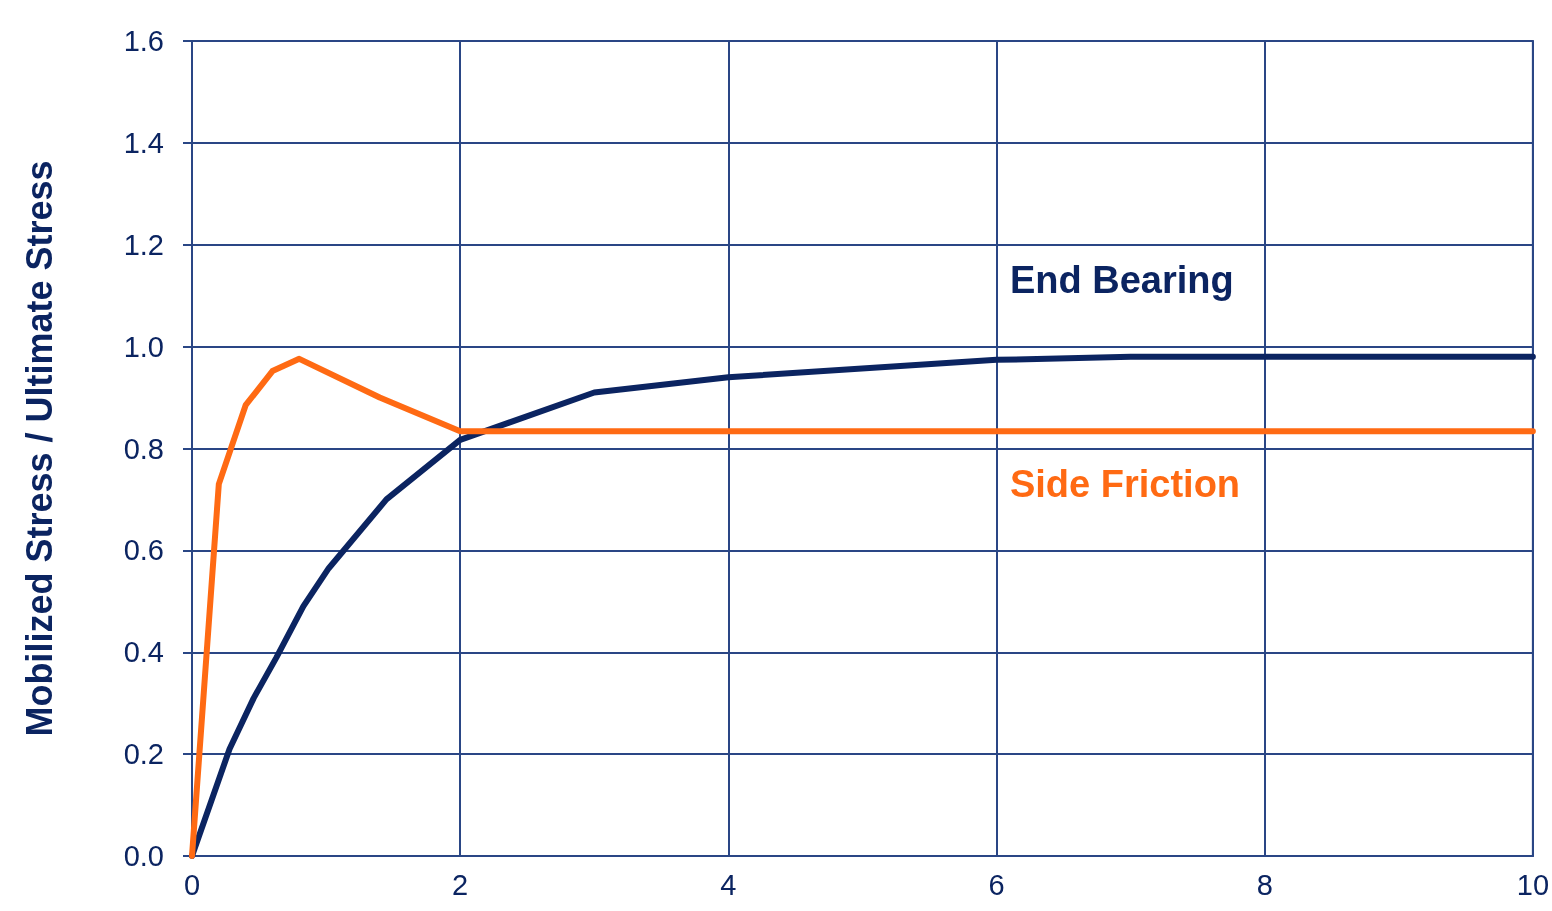  What do you see at coordinates (143, 41) in the screenshot?
I see `y-tick-label: 1.6` at bounding box center [143, 41].